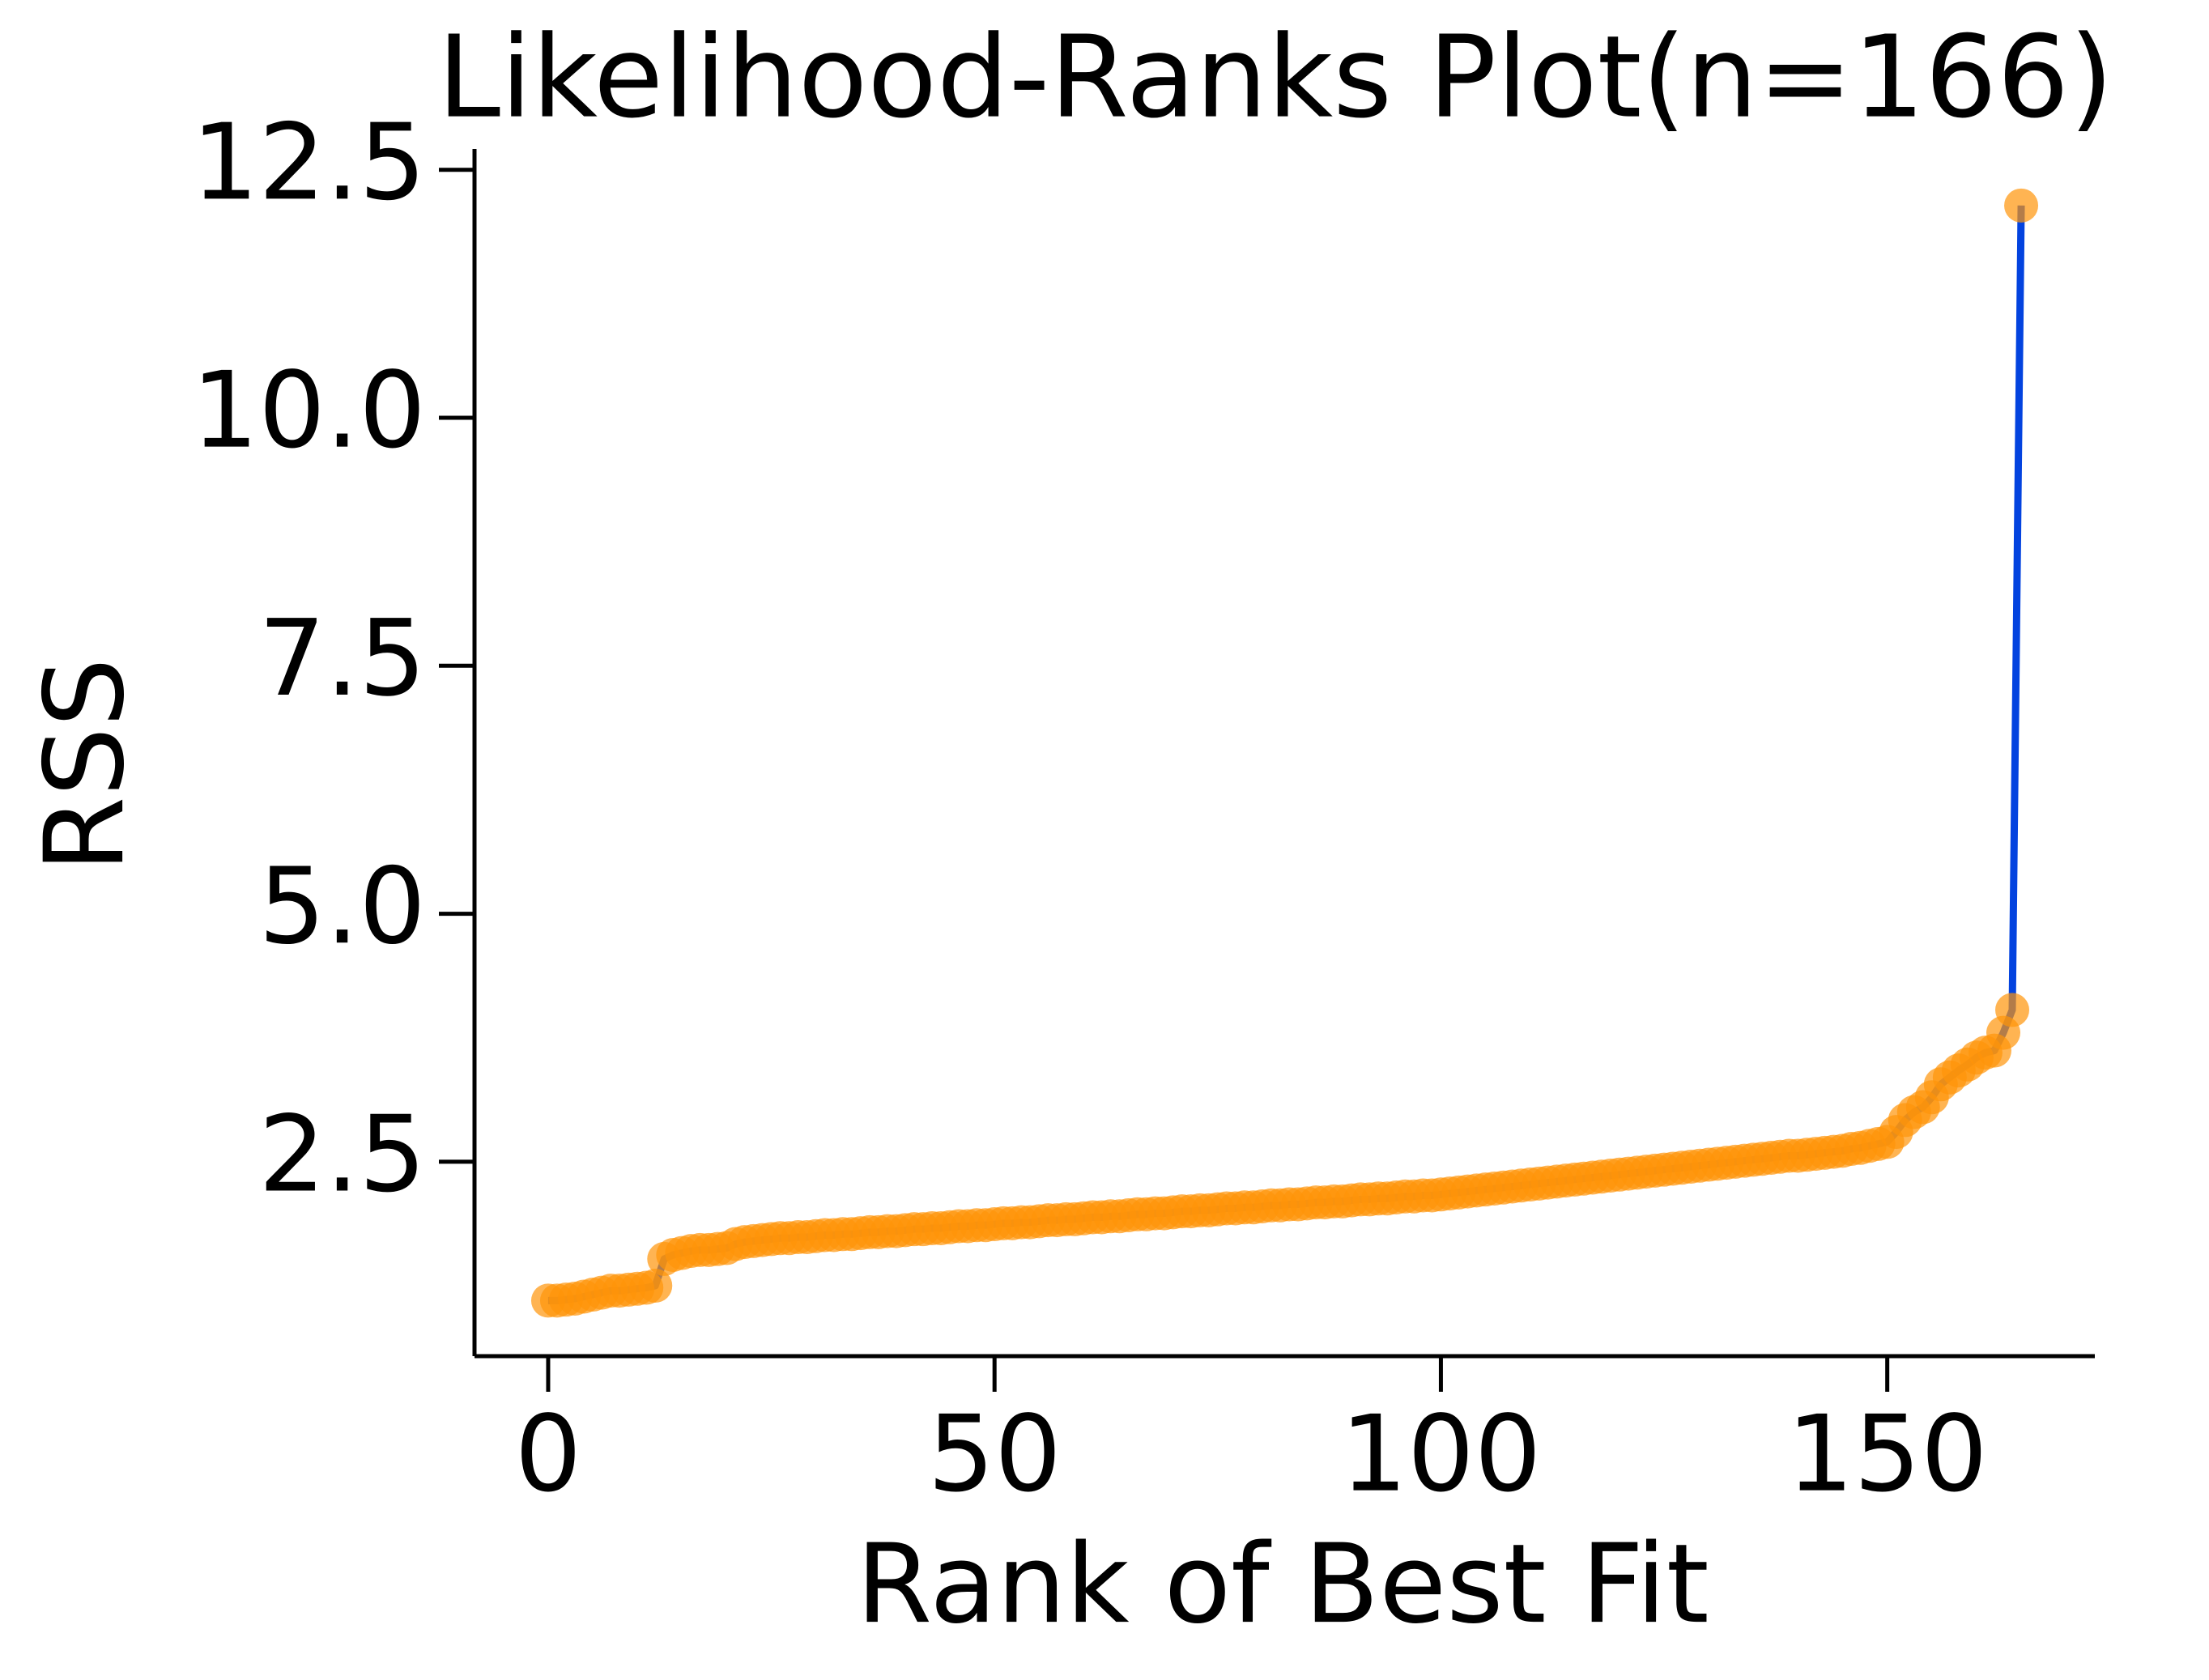  What do you see at coordinates (84, 764) in the screenshot?
I see `y-axis-label: RSS` at bounding box center [84, 764].